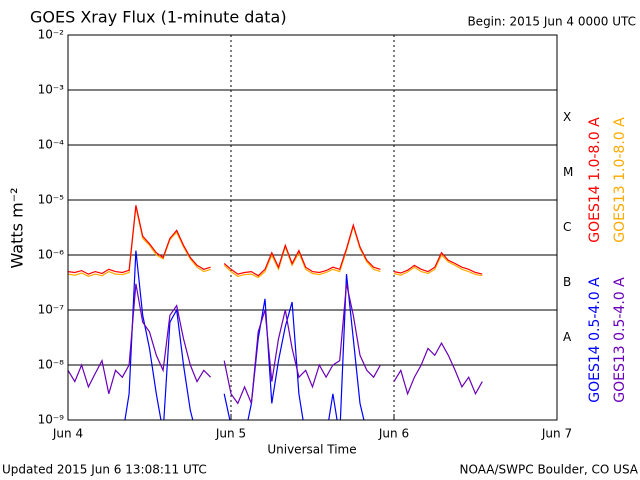  I want to click on y-axis-label: Watts m⁻², so click(17, 227).